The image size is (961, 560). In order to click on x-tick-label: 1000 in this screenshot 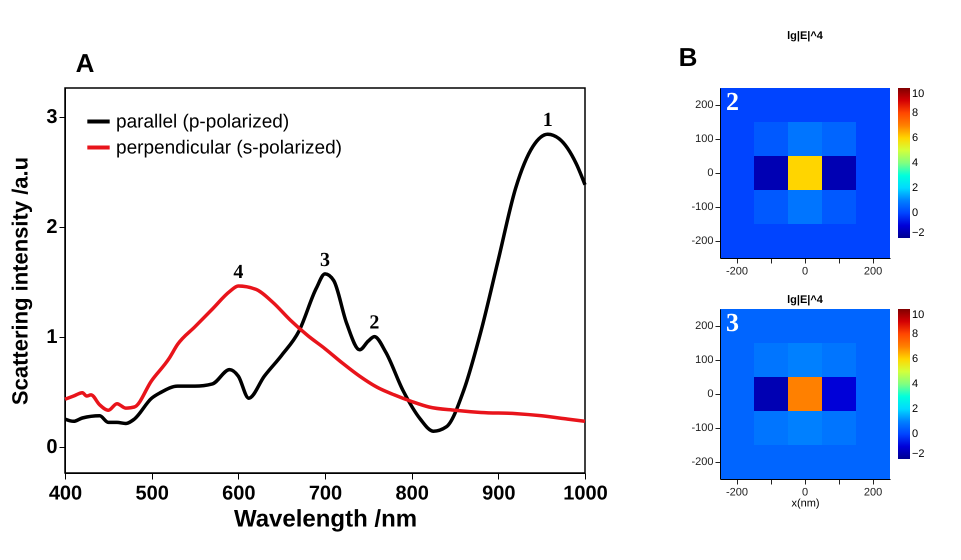, I will do `click(585, 493)`.